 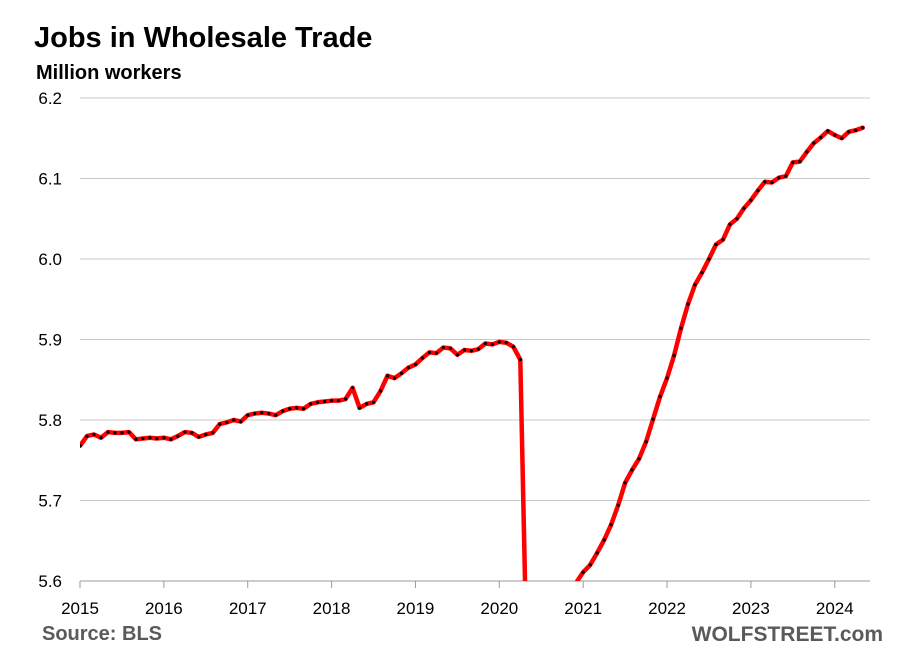 What do you see at coordinates (474, 584) in the screenshot?
I see `axes` at bounding box center [474, 584].